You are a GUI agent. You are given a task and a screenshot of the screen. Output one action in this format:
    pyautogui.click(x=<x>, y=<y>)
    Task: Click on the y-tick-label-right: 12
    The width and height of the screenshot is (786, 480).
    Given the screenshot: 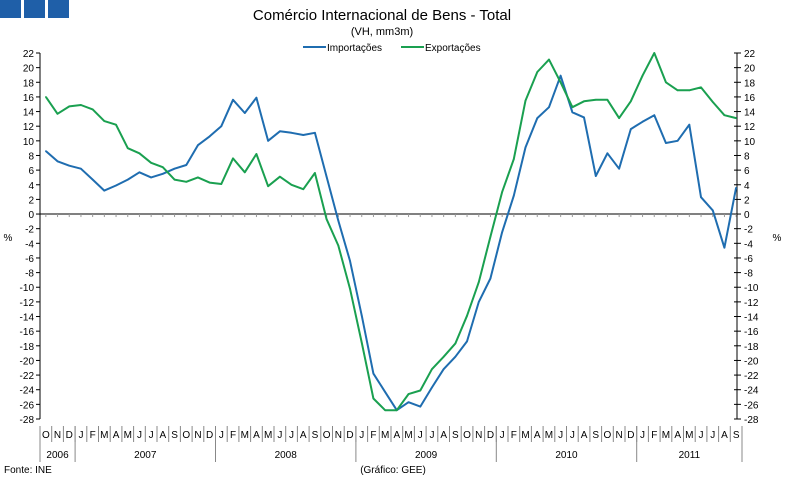 What is the action you would take?
    pyautogui.click(x=750, y=127)
    